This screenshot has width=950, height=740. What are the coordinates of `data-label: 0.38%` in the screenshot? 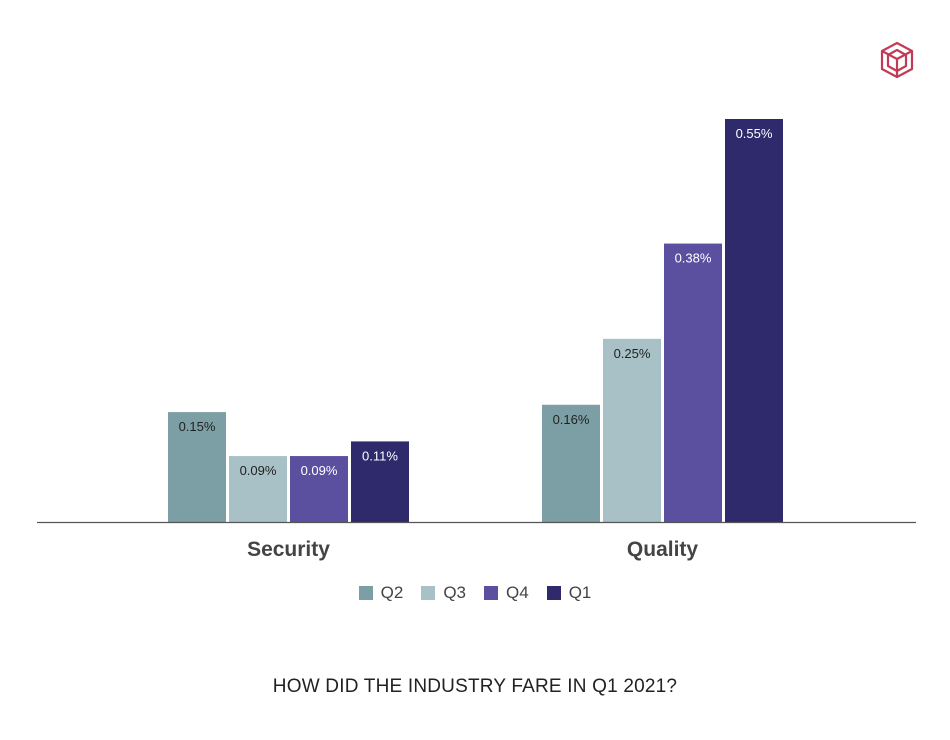 It's located at (693, 258).